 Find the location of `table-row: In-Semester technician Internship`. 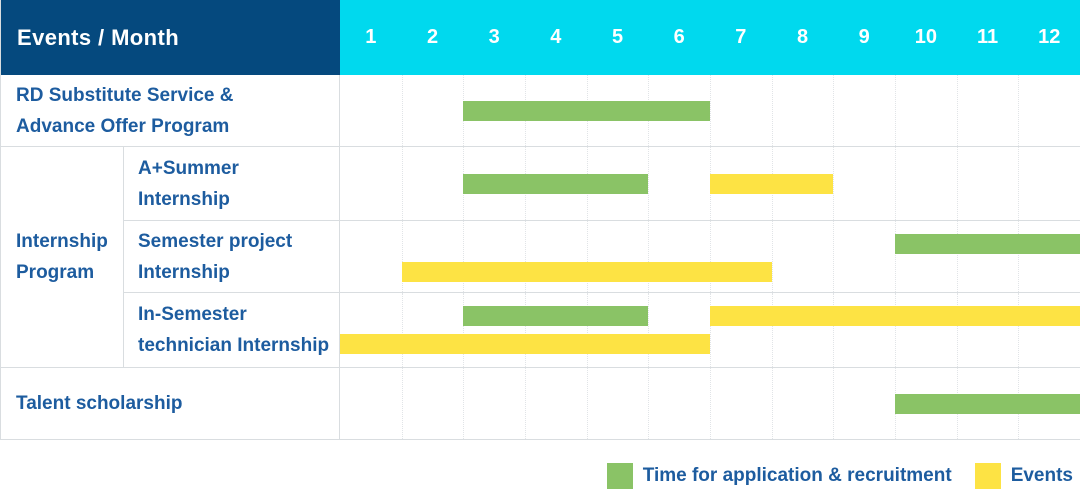

table-row: In-Semester technician Internship is located at coordinates (602, 330).